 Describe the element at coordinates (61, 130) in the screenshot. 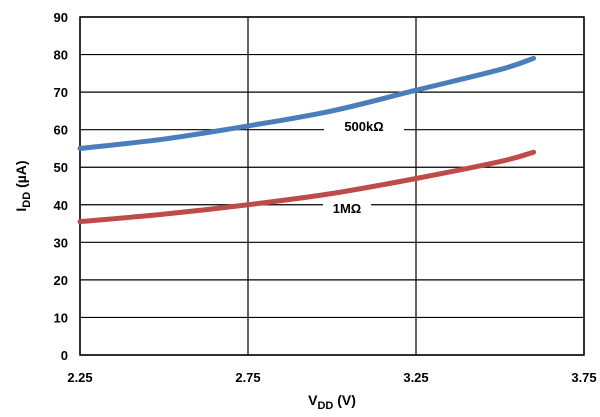

I see `y-tick-label: 60` at that location.